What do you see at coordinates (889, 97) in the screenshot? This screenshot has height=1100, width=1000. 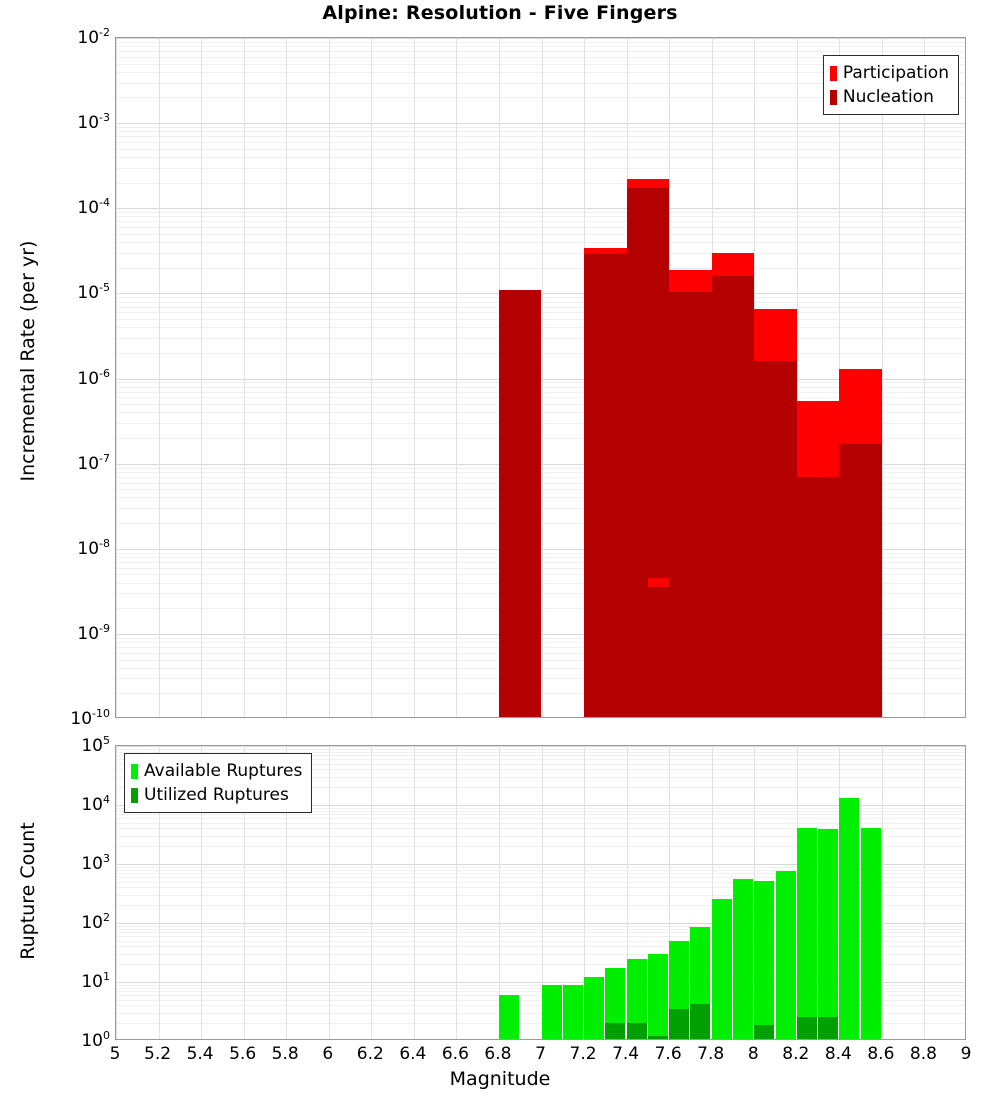 I see `legend-item: Nucleation` at bounding box center [889, 97].